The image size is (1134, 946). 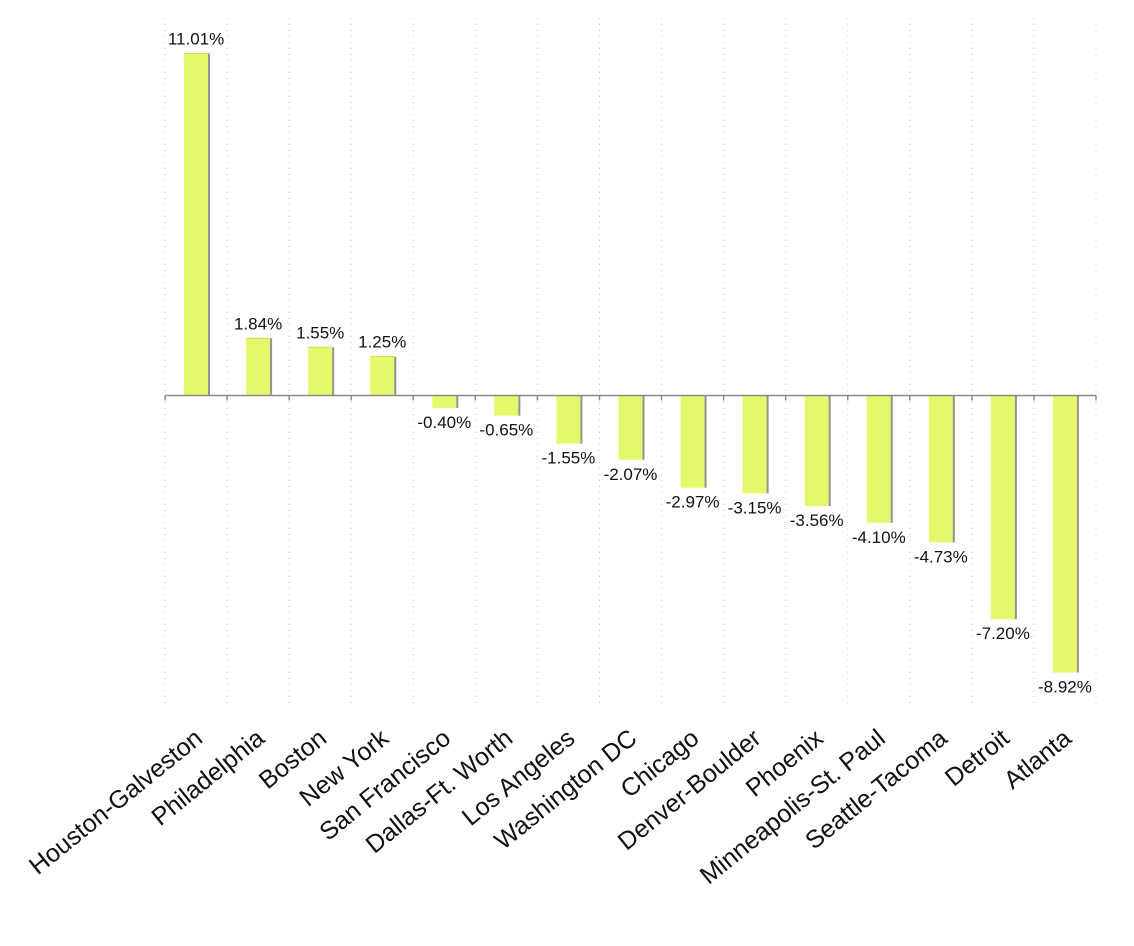 What do you see at coordinates (693, 502) in the screenshot?
I see `data-label: -2.97%` at bounding box center [693, 502].